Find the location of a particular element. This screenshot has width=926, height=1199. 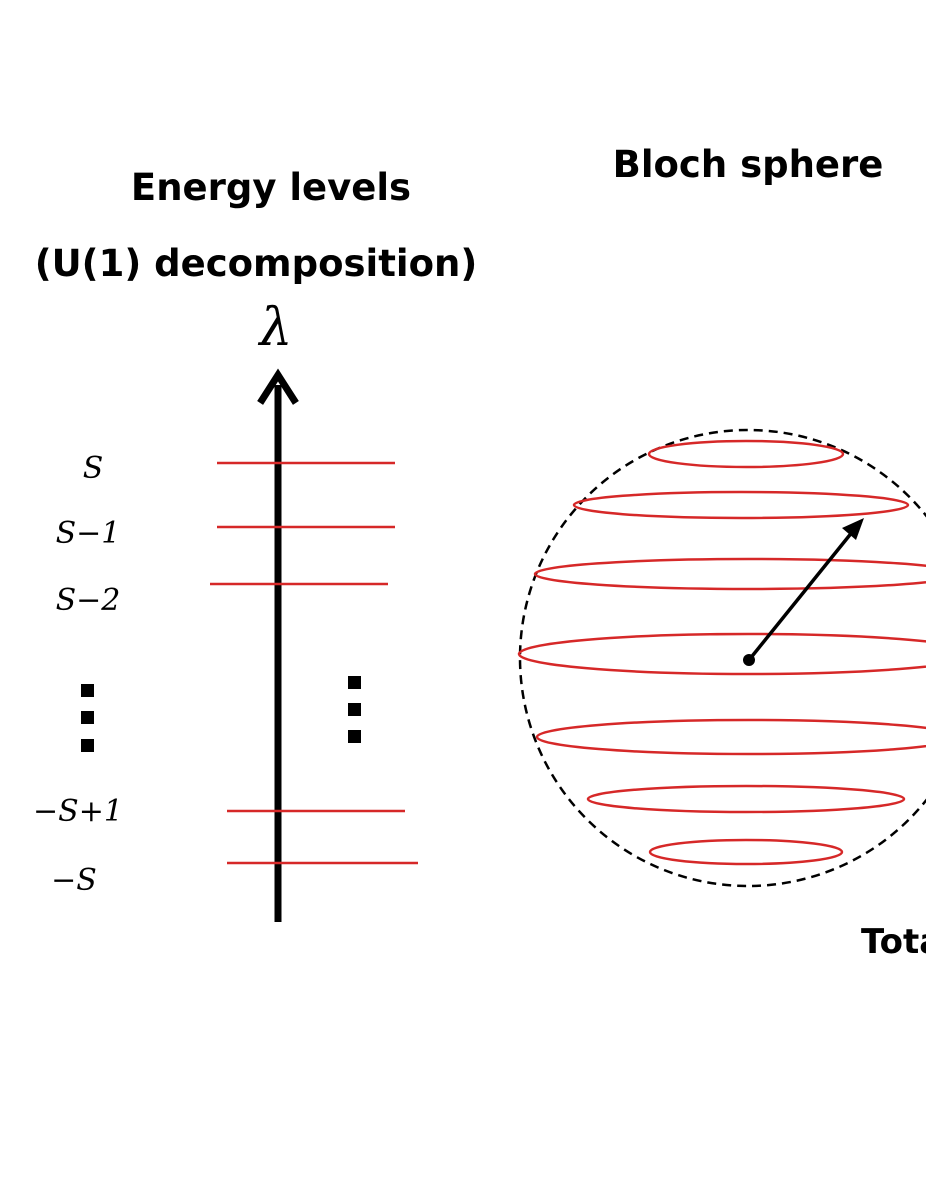

level-label-s: S is located at coordinates (93, 468).